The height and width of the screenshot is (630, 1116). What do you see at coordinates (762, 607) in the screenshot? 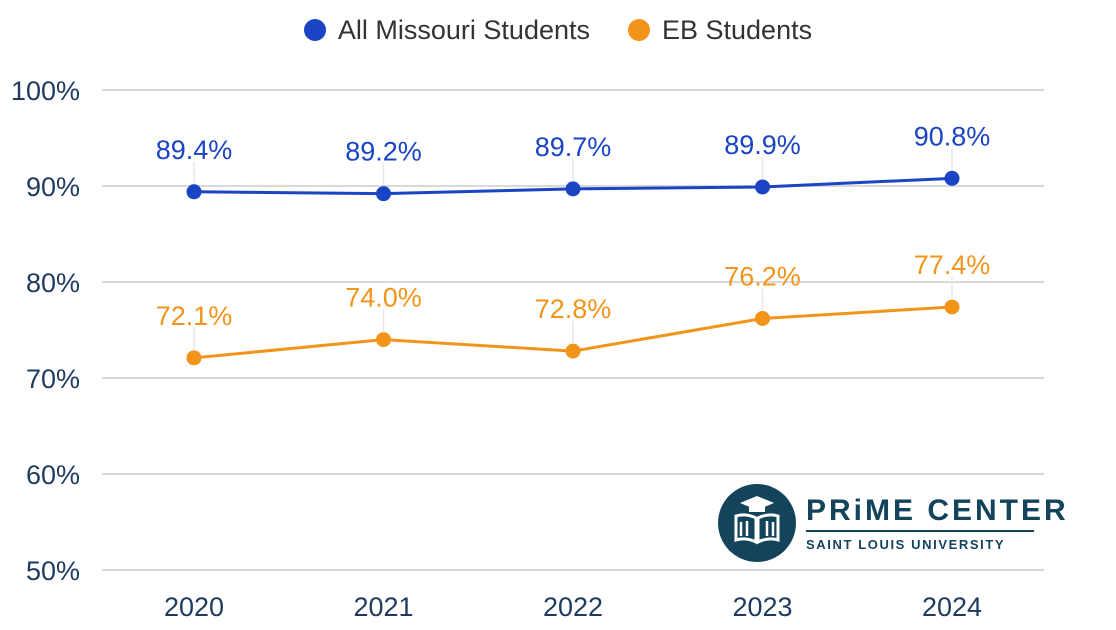
I see `x-tick-label: 2023` at bounding box center [762, 607].